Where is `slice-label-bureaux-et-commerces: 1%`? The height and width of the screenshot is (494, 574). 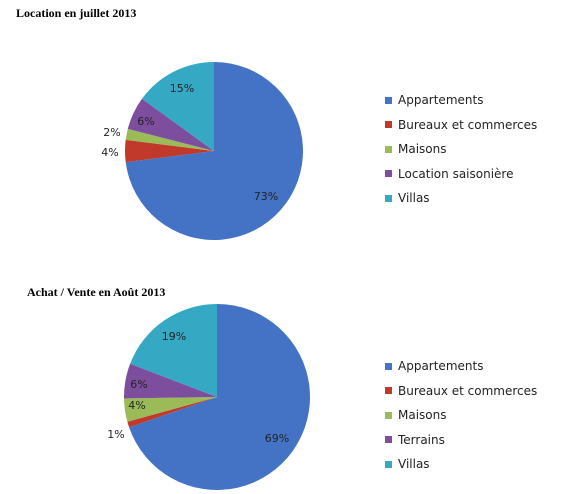 slice-label-bureaux-et-commerces: 1% is located at coordinates (115, 434).